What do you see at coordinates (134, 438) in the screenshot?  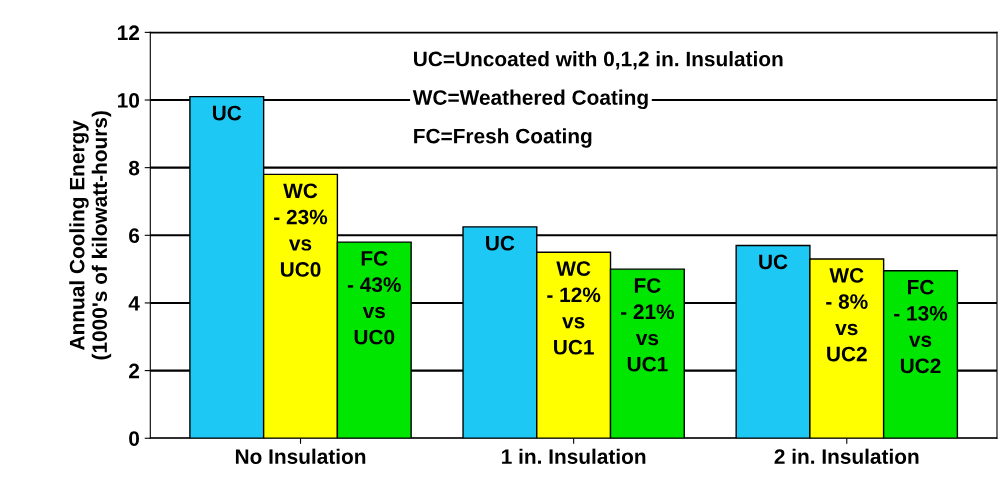 I see `y-tick-label: 0` at bounding box center [134, 438].